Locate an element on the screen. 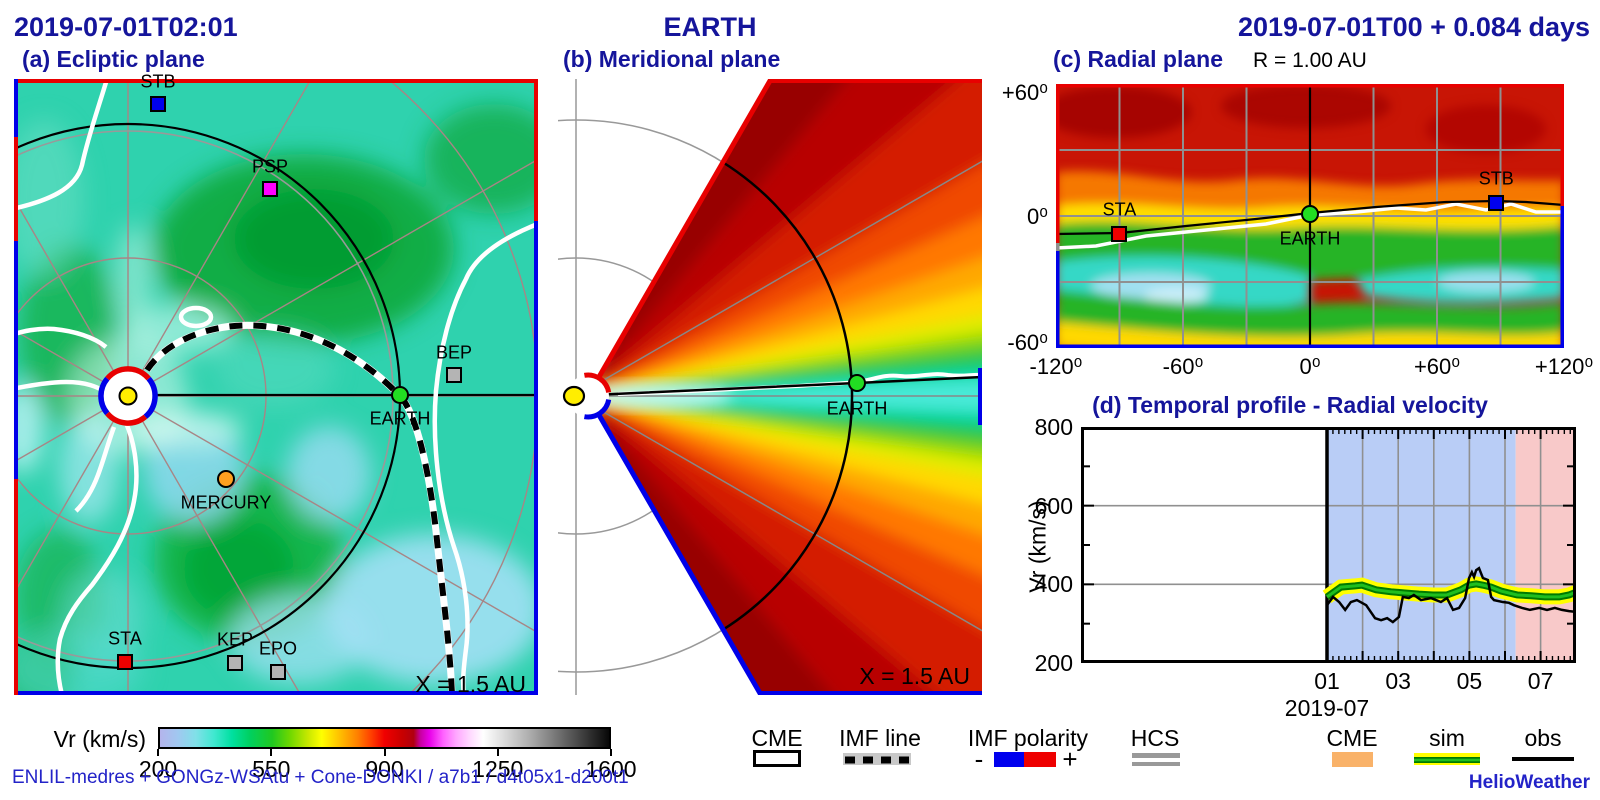  radial-field is located at coordinates (1310, 216).